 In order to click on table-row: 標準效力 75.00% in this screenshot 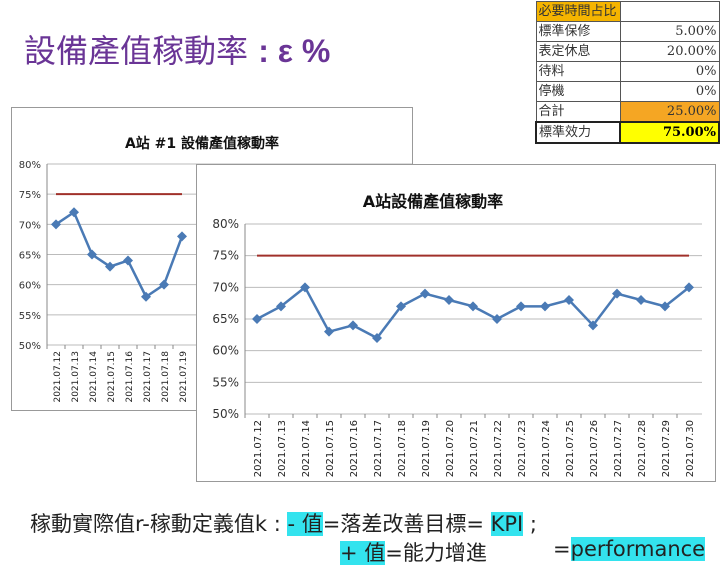, I will do `click(627, 132)`.